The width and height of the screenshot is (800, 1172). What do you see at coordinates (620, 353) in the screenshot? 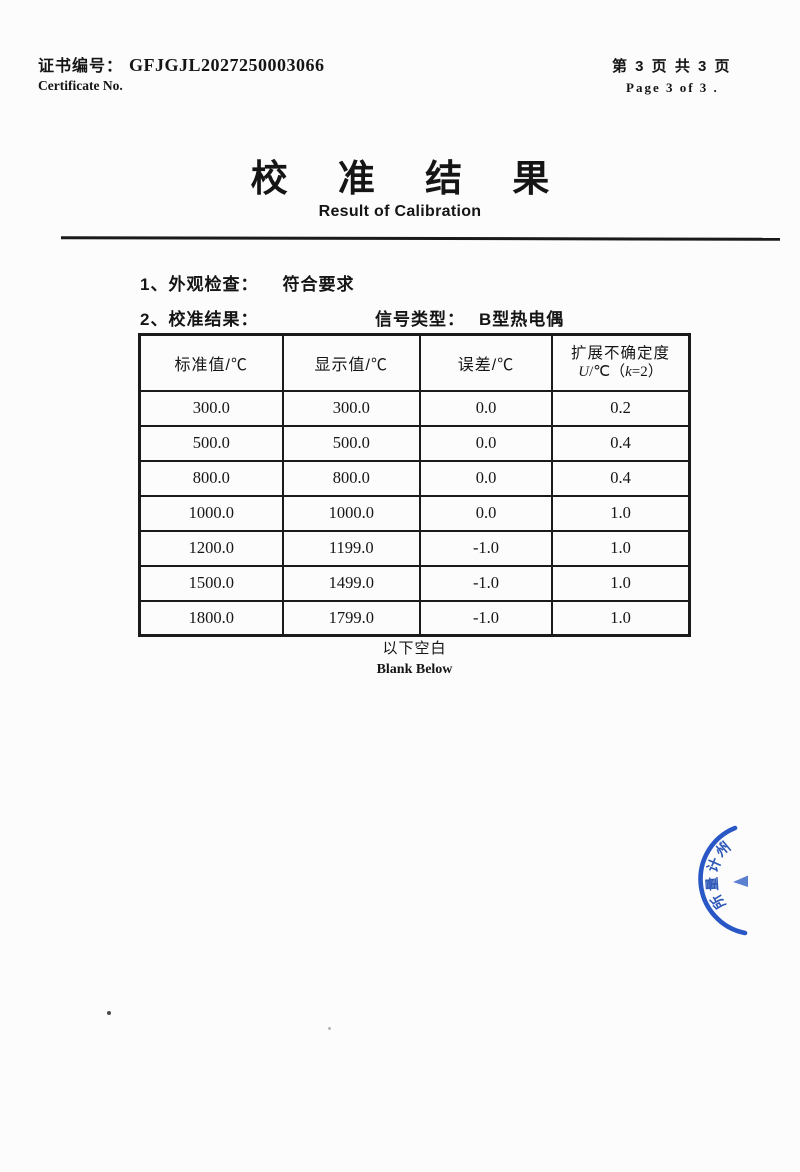
I see `uncertainty-header-line1: 扩展不确定度` at bounding box center [620, 353].